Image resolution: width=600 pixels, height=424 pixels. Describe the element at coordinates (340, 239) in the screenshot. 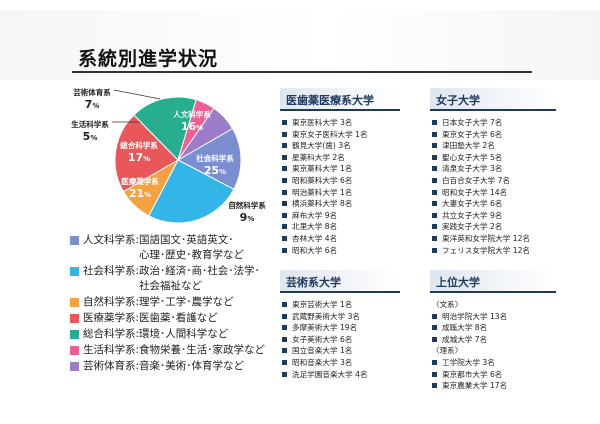

I see `university-item: 杏林大学 4名` at that location.